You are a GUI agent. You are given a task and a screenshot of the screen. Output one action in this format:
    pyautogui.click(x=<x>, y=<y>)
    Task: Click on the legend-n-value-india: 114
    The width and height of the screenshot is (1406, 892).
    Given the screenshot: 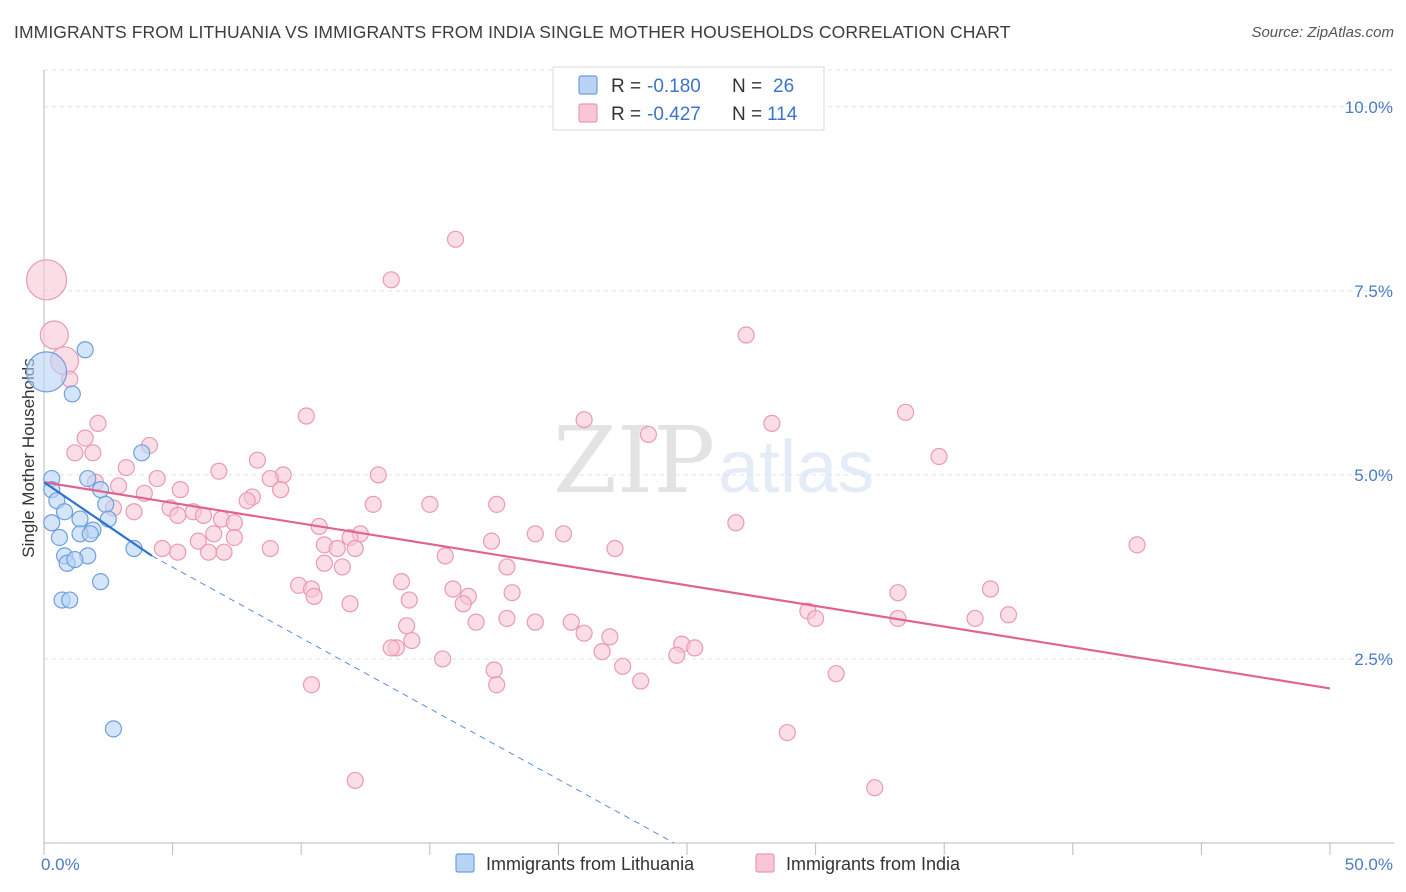 What is the action you would take?
    pyautogui.click(x=782, y=114)
    